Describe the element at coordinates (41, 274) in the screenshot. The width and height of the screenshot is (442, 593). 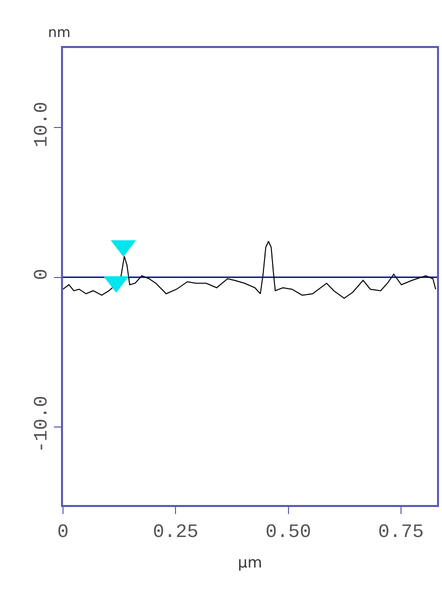
I see `y-tick-label: 0` at that location.